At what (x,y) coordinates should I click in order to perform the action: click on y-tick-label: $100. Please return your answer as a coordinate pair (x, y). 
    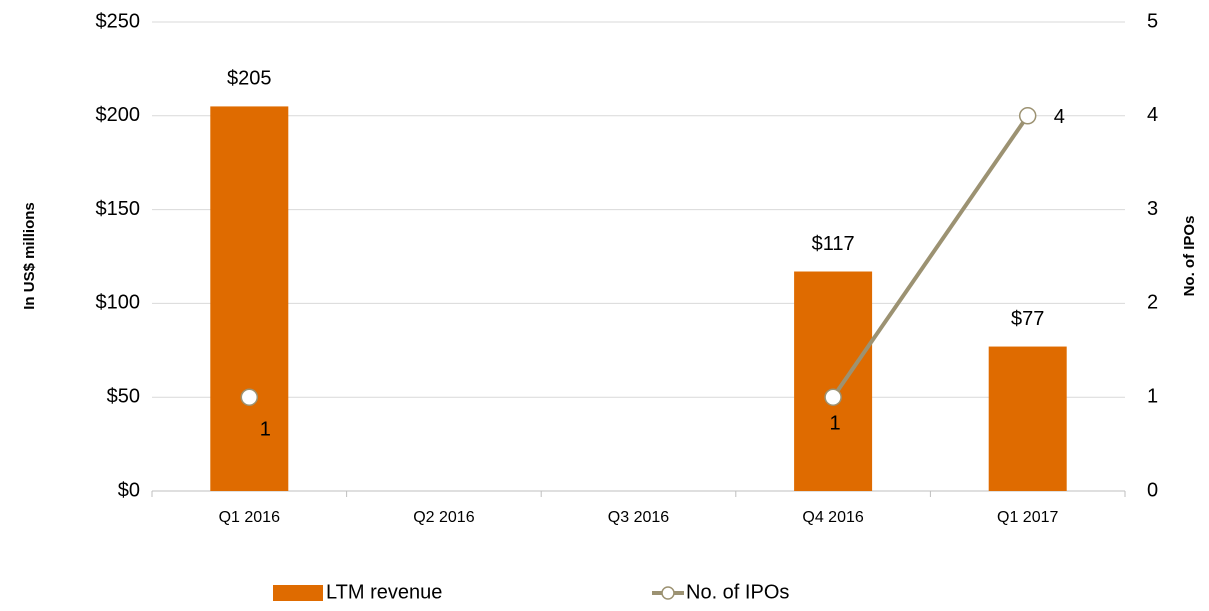
    Looking at the image, I should click on (118, 303).